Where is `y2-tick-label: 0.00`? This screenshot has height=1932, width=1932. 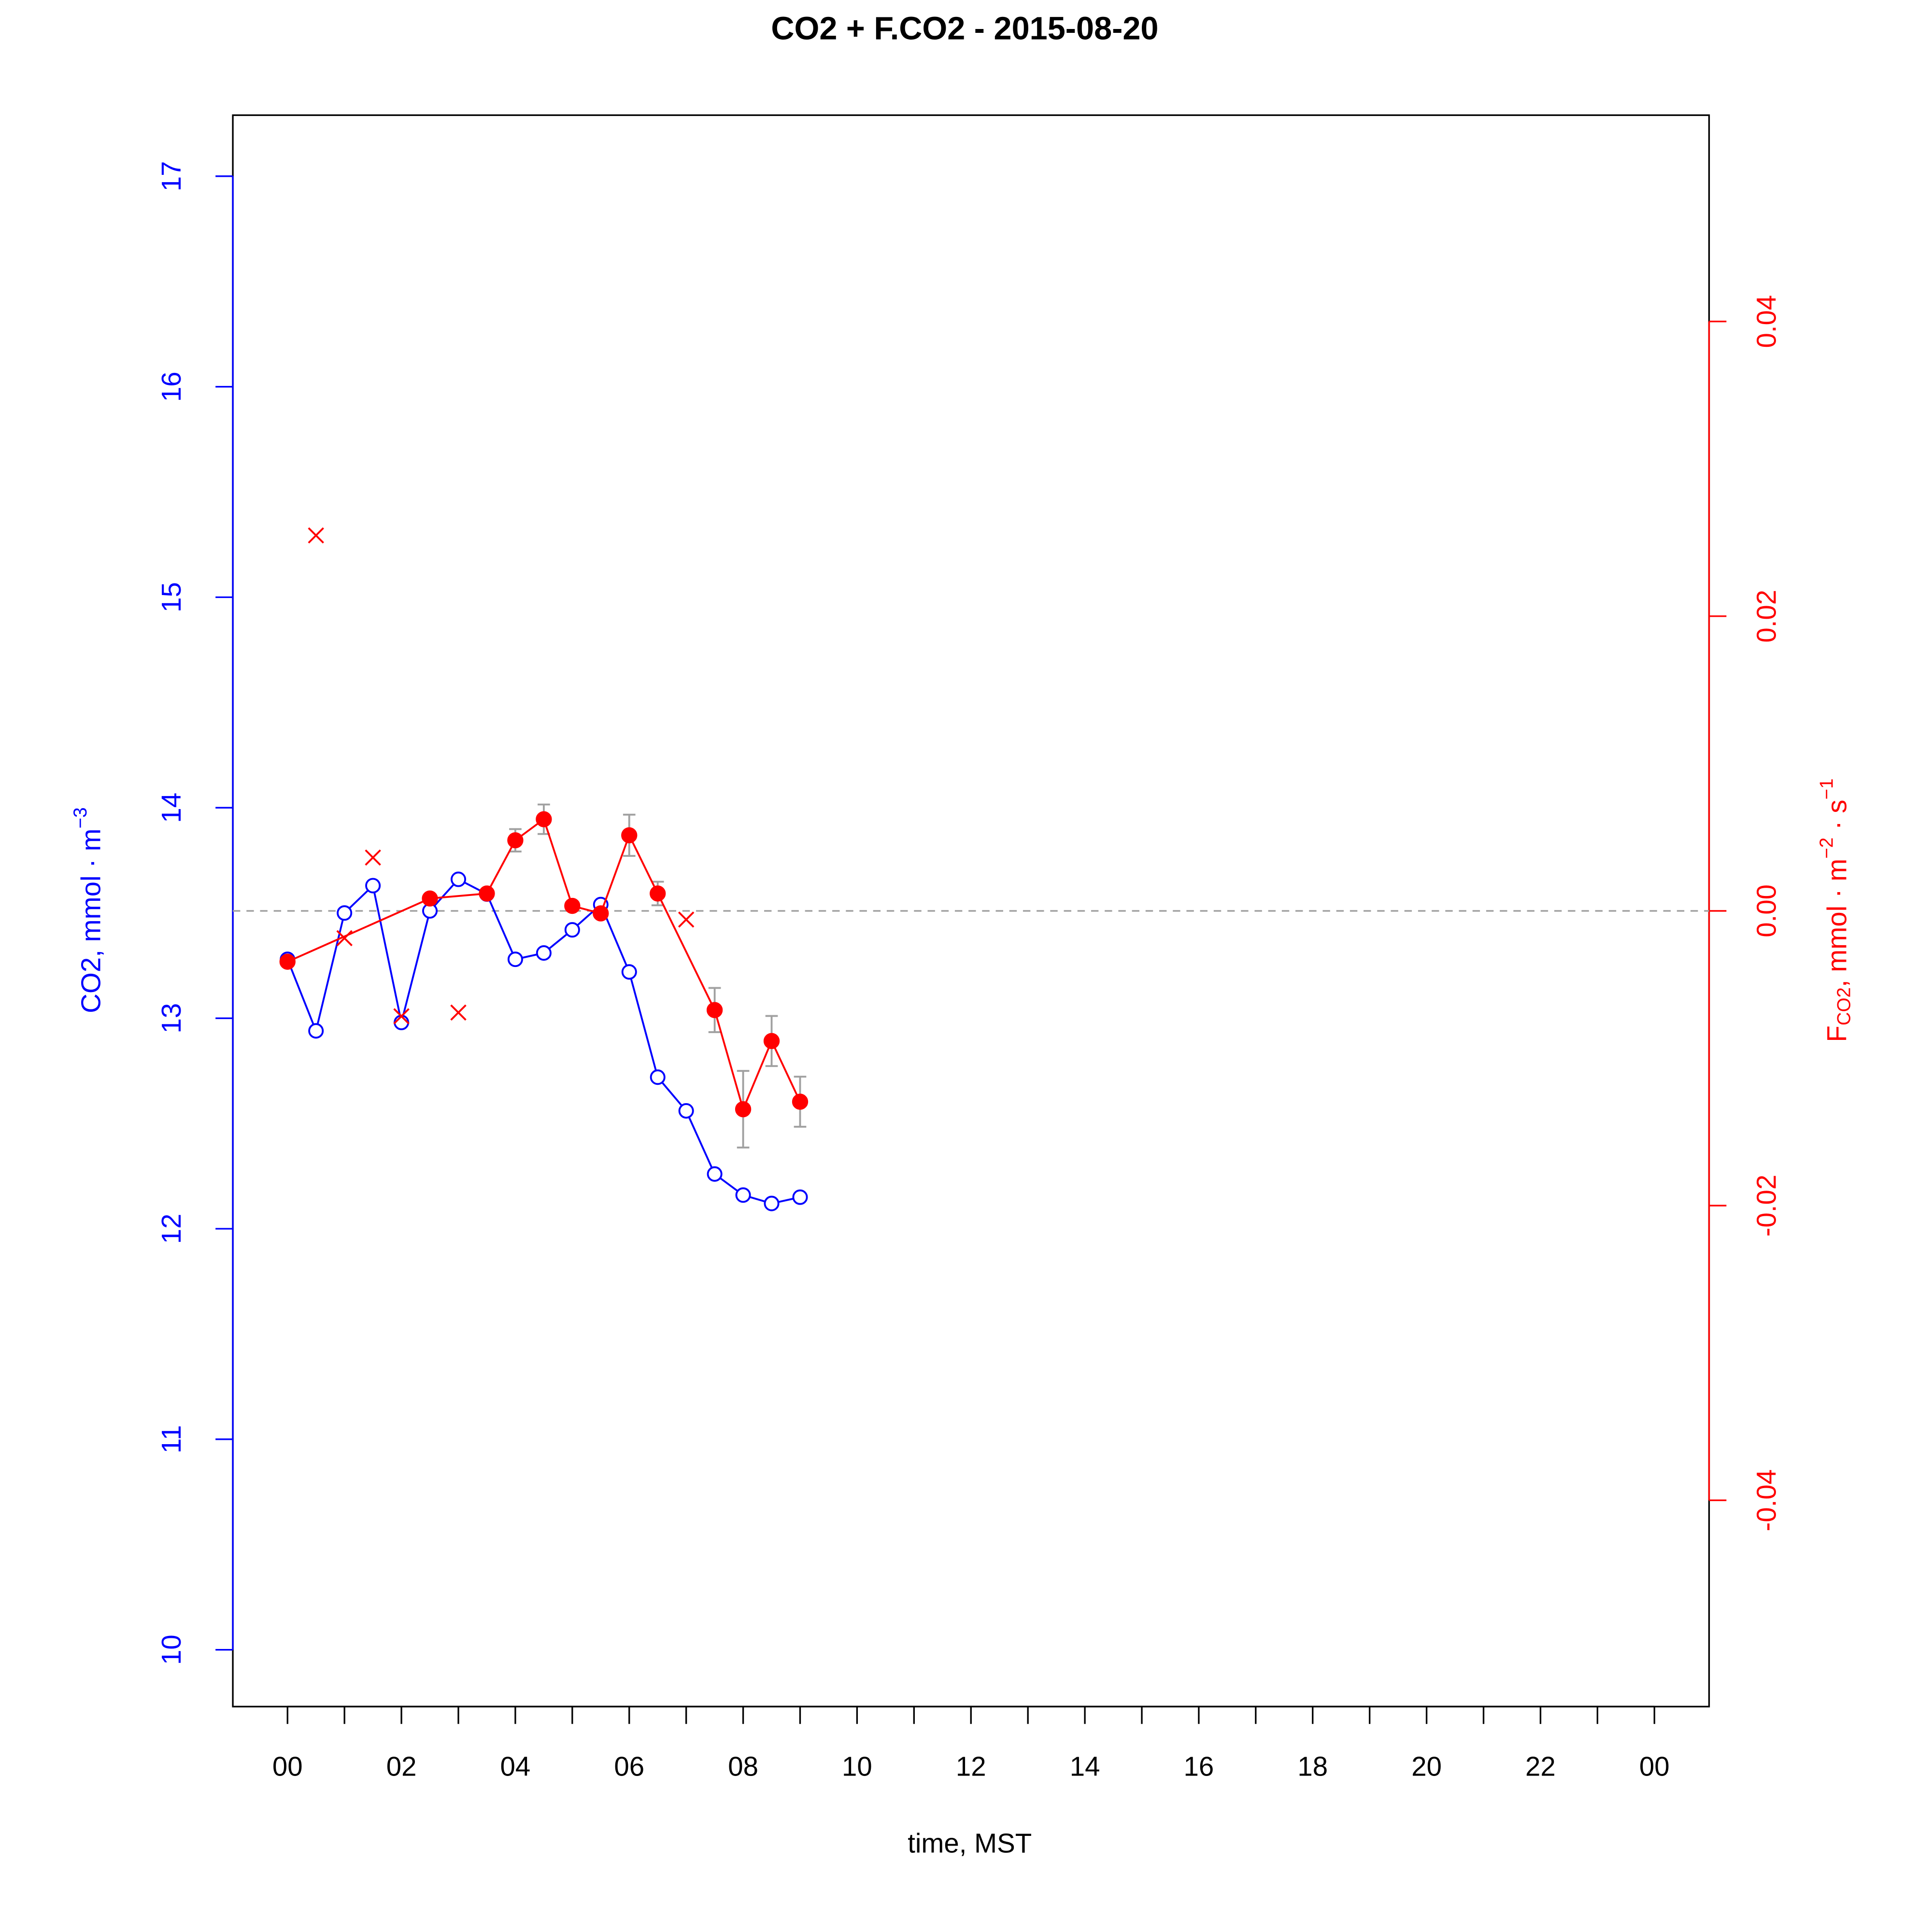
y2-tick-label: 0.00 is located at coordinates (1766, 911).